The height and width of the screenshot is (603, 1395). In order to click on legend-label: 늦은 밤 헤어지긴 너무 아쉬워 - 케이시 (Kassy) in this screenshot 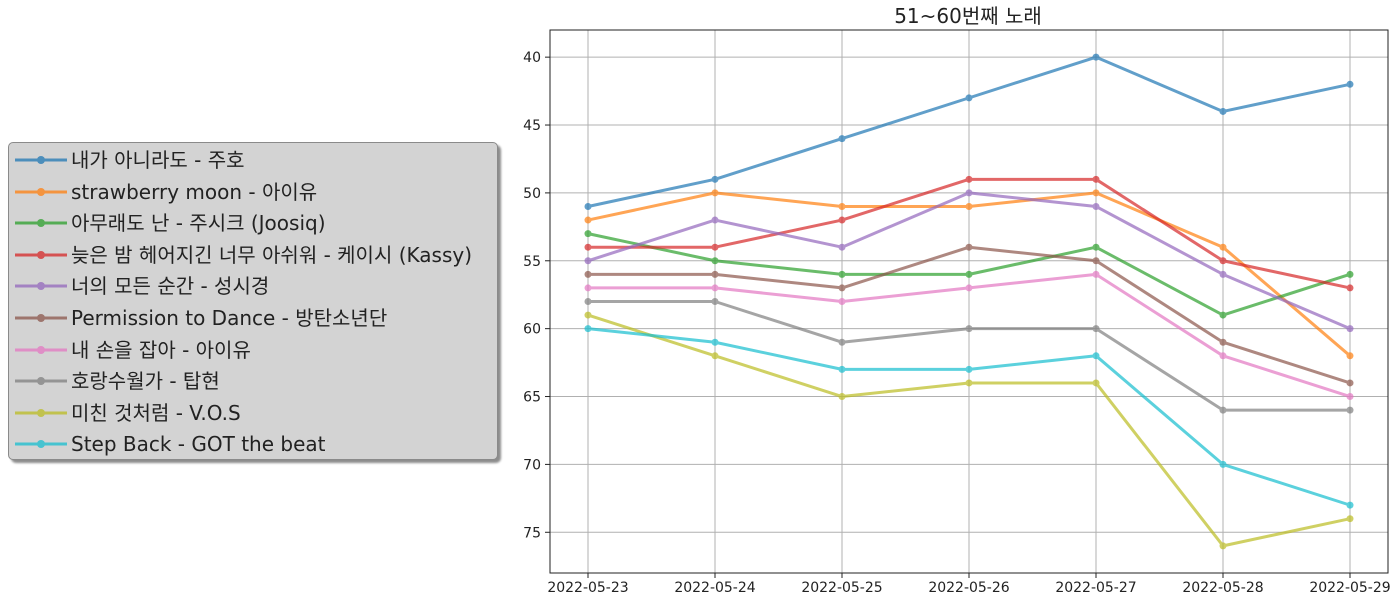, I will do `click(272, 254)`.